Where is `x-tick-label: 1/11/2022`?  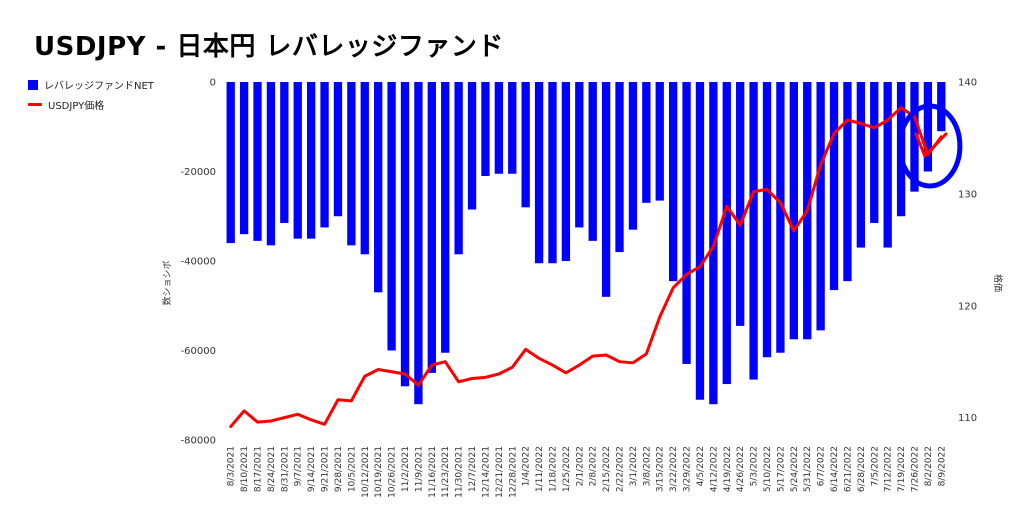
x-tick-label: 1/11/2022 is located at coordinates (540, 469).